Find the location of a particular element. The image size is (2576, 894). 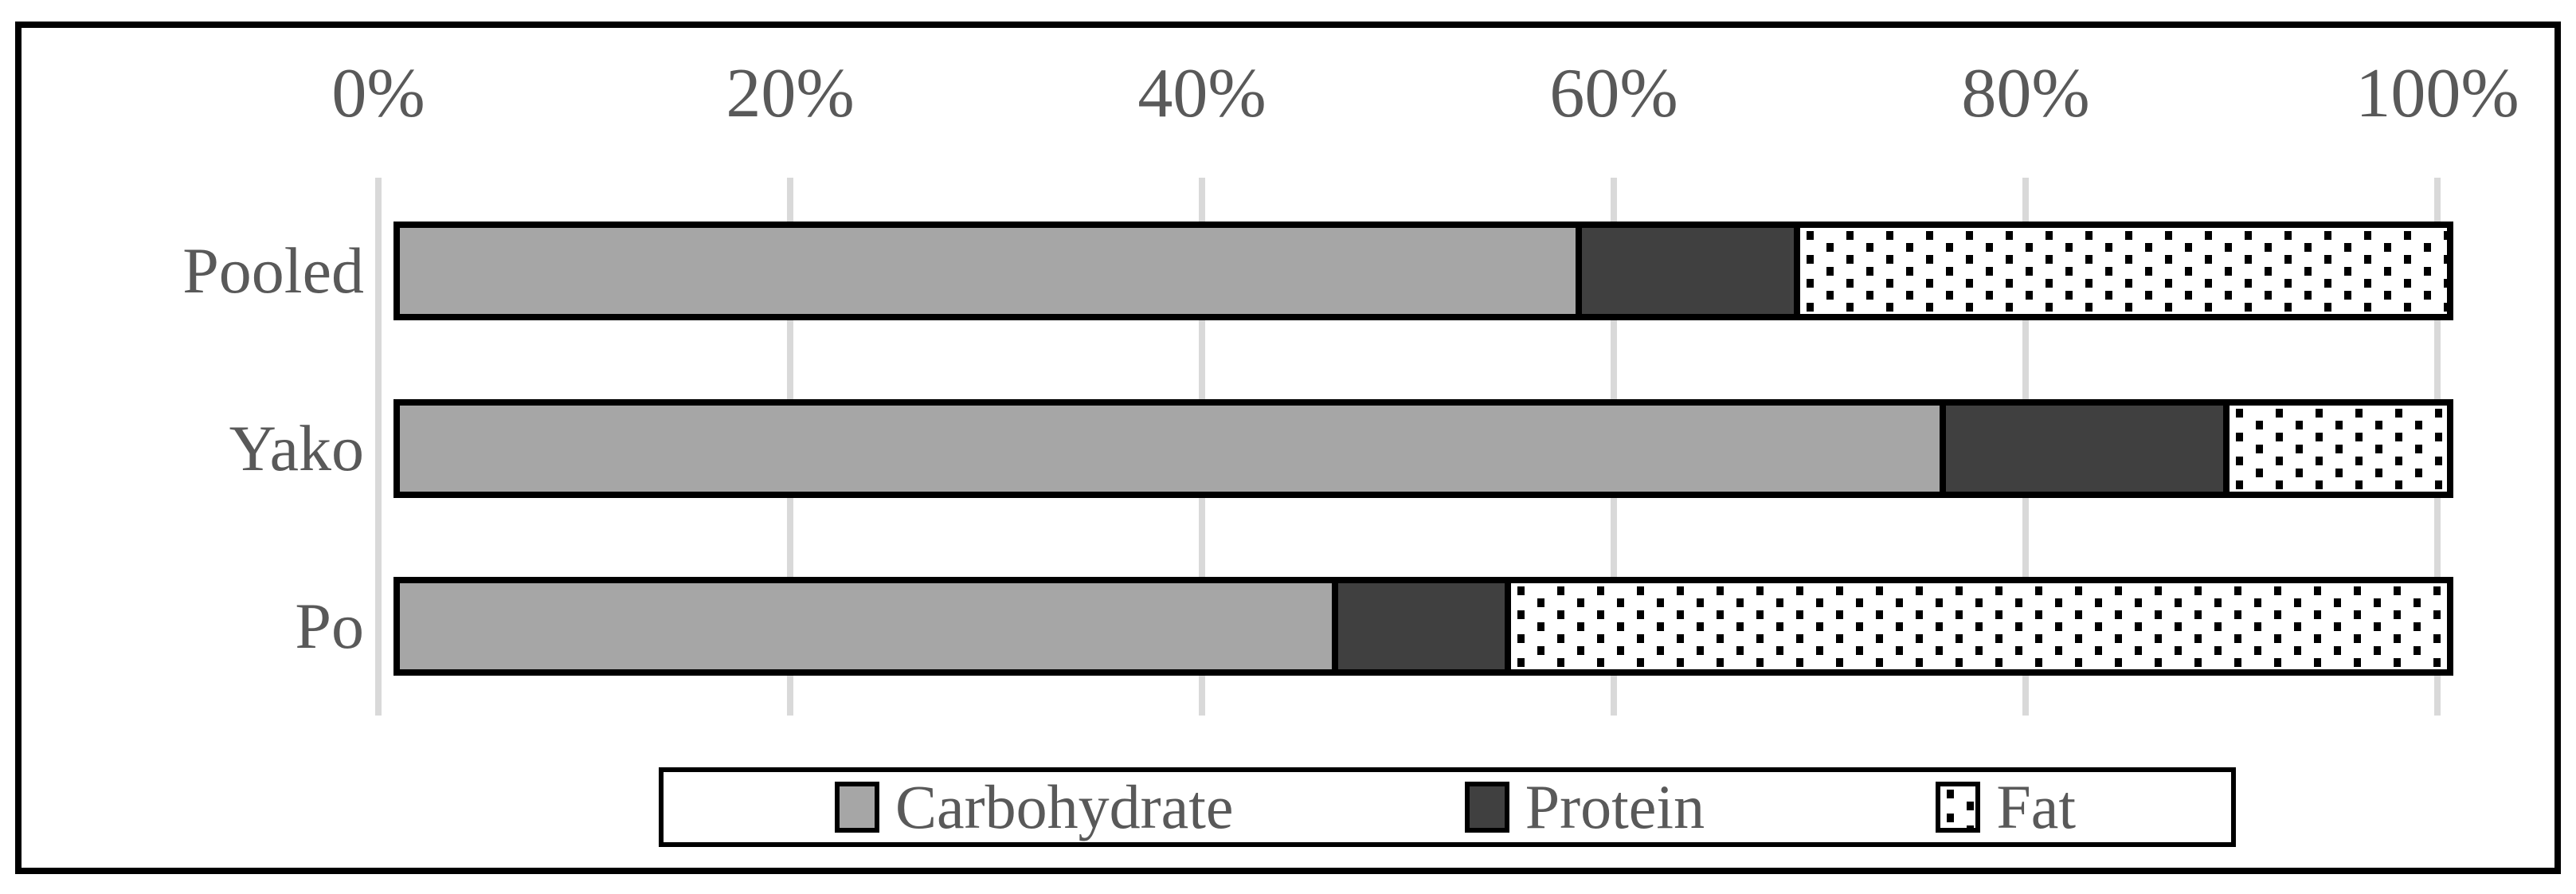

legend-entry-protein: Protein is located at coordinates (1584, 806).